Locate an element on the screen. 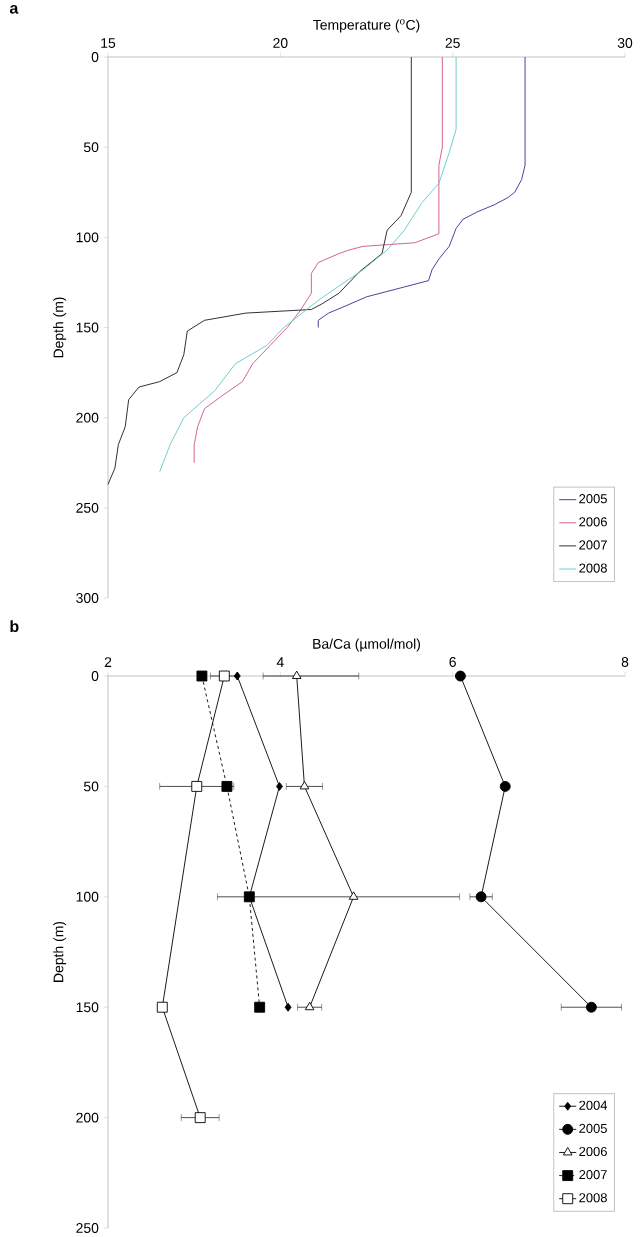  x-tick-label: 15 is located at coordinates (108, 43).